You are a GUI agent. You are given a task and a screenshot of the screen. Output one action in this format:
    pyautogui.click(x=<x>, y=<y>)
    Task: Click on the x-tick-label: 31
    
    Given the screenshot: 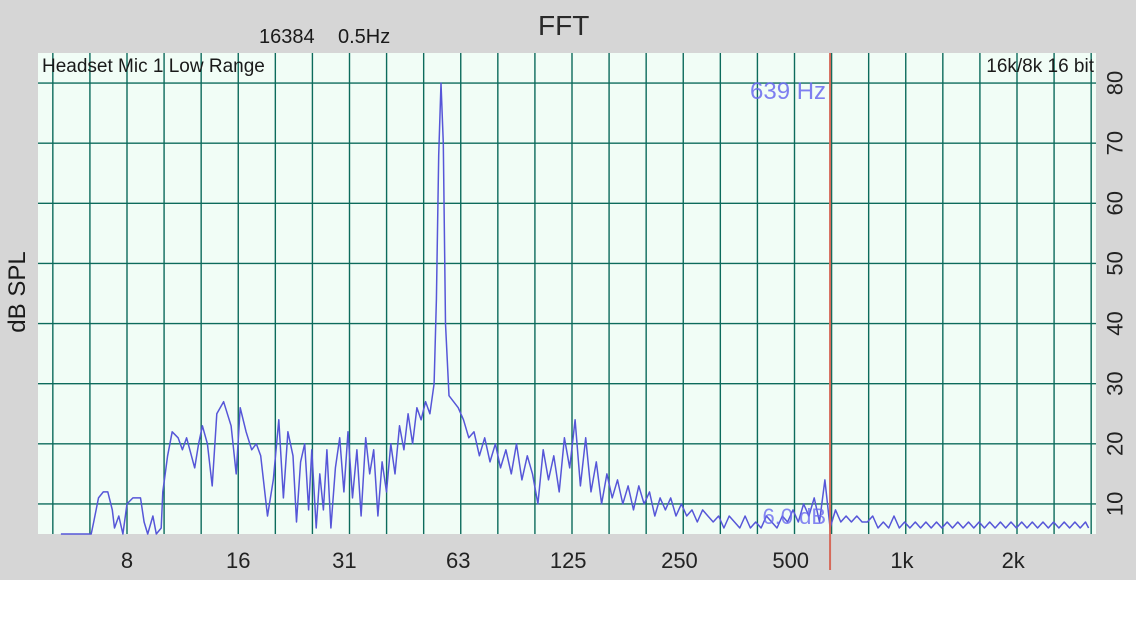 What is the action you would take?
    pyautogui.click(x=344, y=560)
    